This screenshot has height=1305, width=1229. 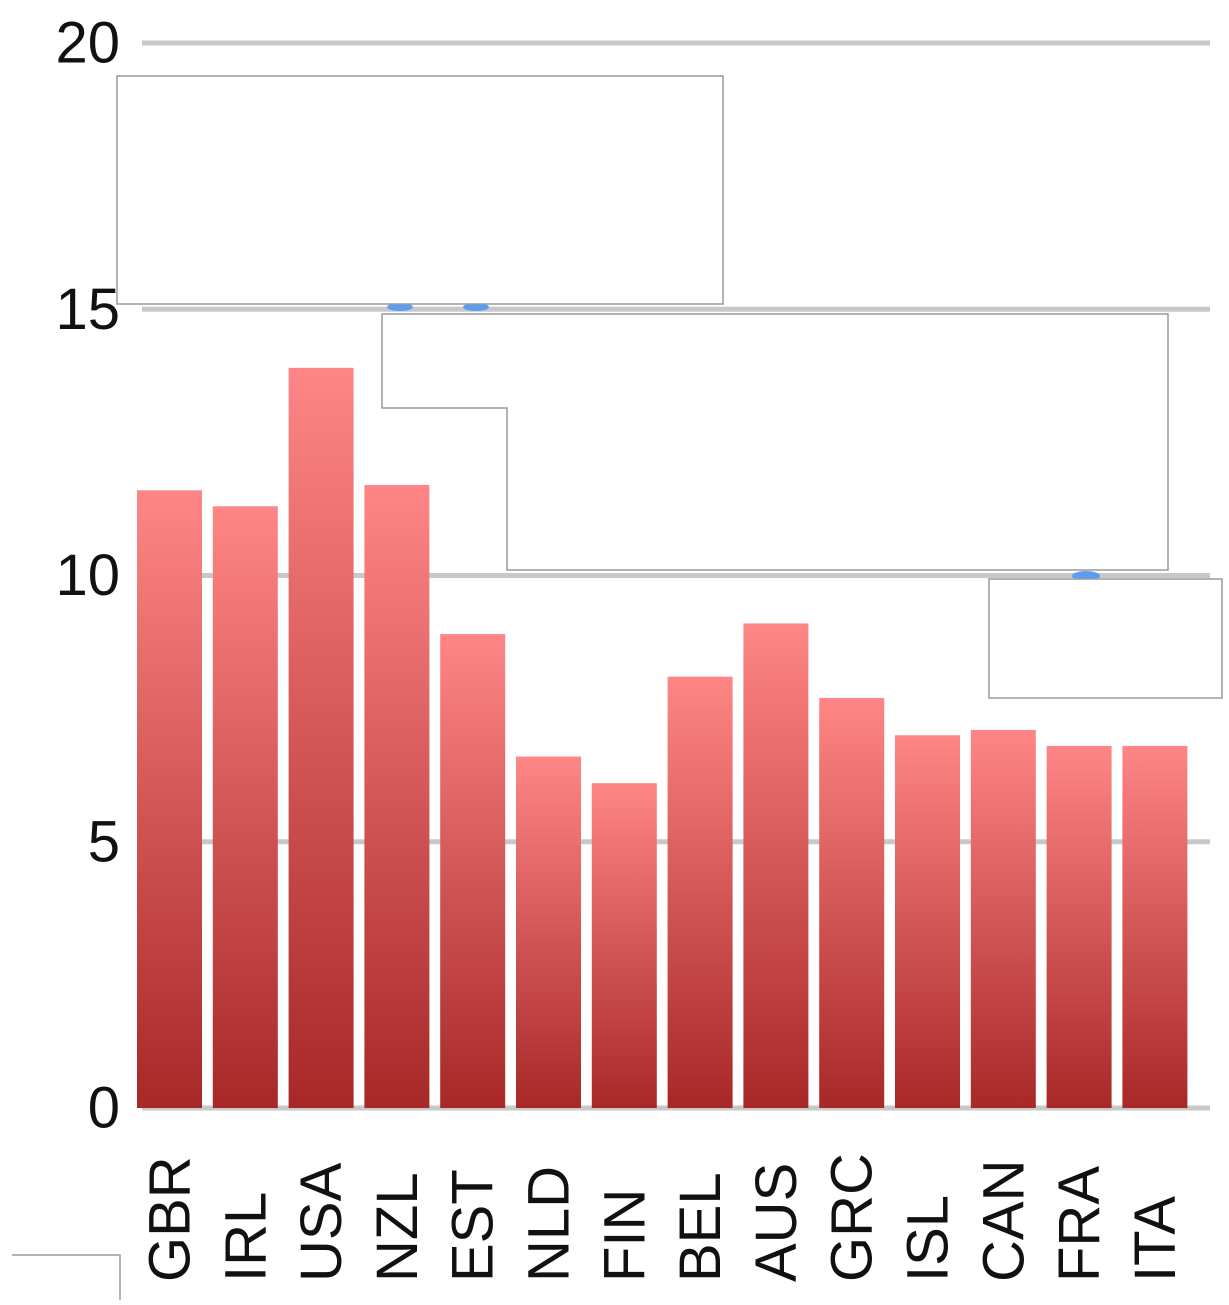 I want to click on x-tick-label: BEL, so click(x=700, y=1227).